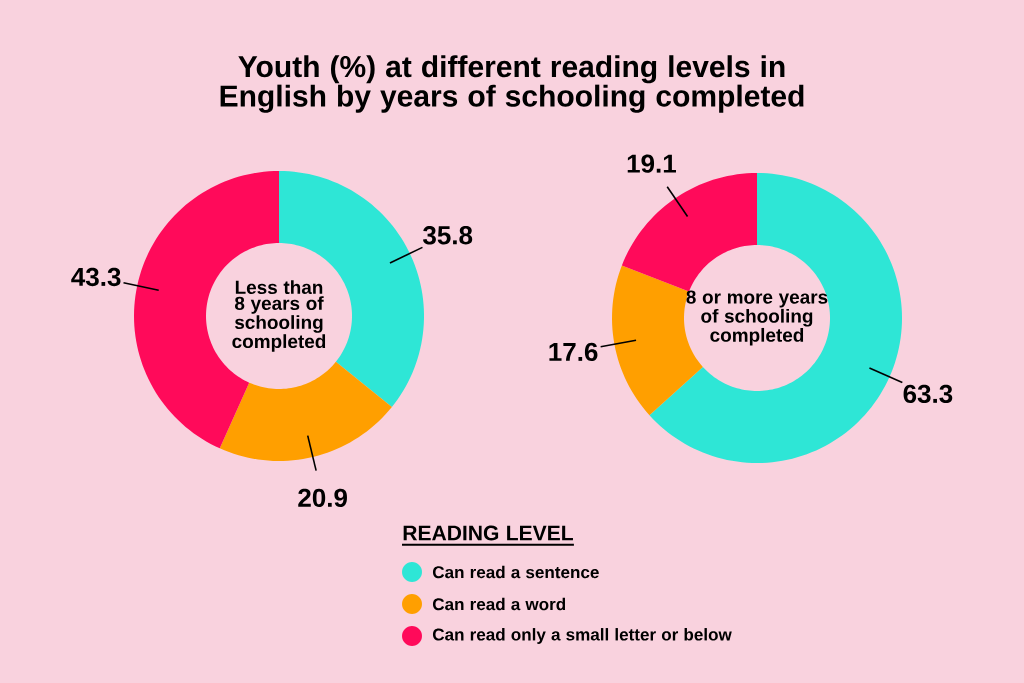  I want to click on legend-title: READING LEVEL, so click(488, 533).